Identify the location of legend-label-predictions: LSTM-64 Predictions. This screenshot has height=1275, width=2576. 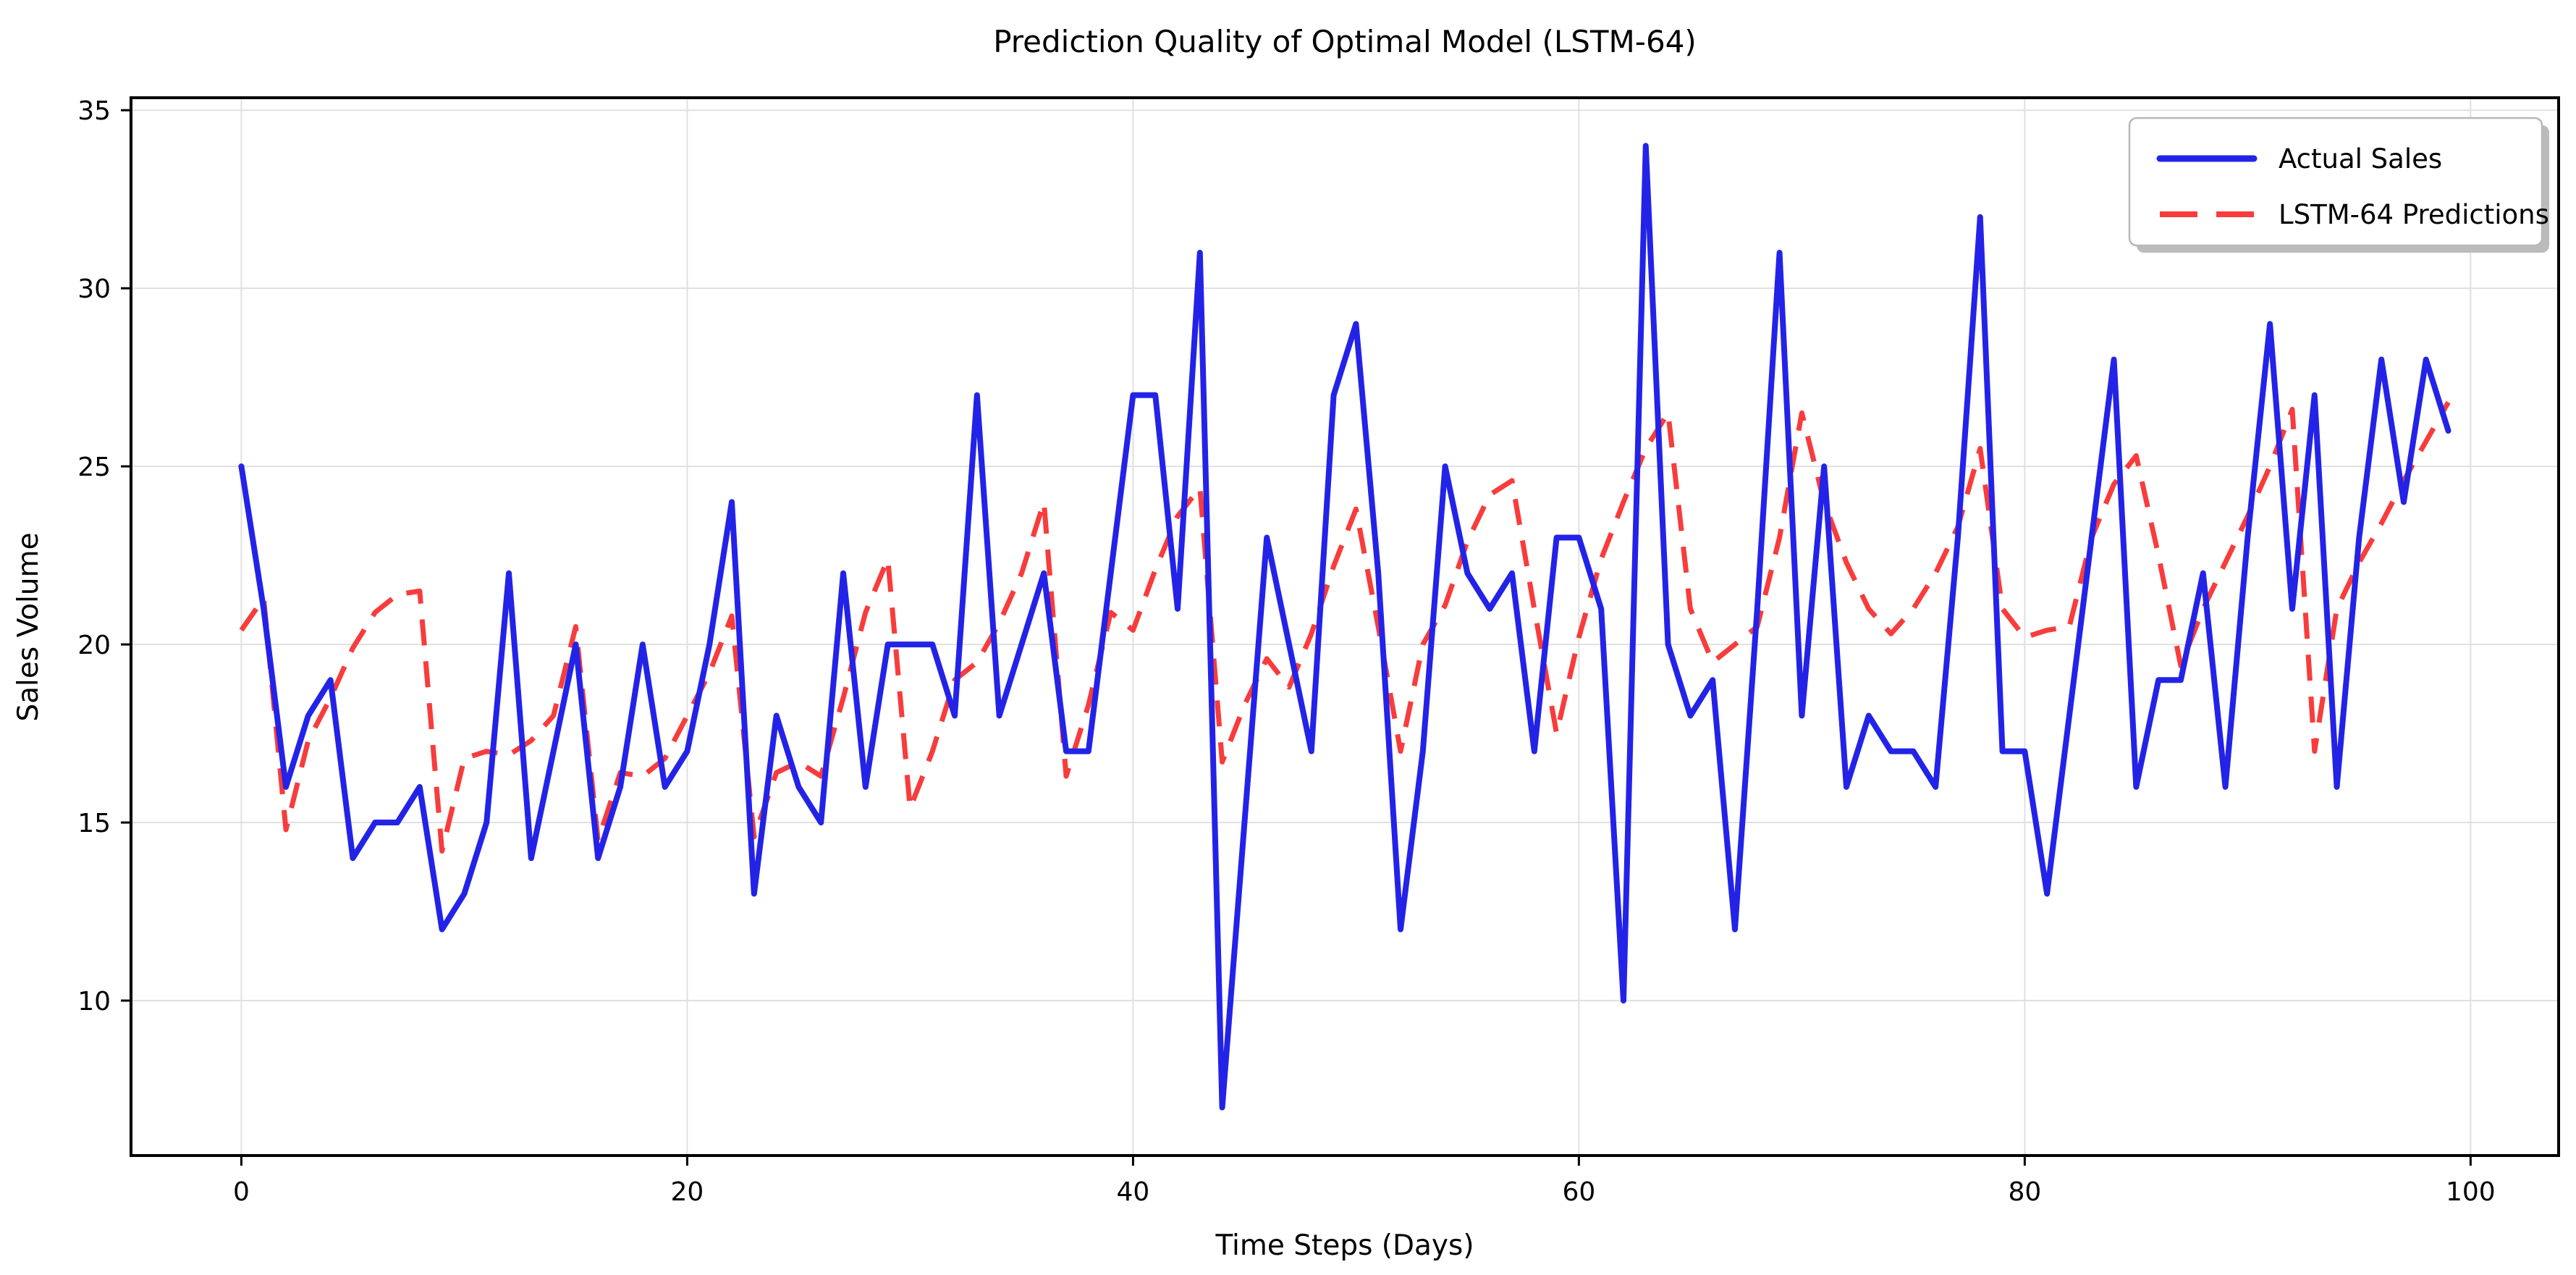
(2414, 214).